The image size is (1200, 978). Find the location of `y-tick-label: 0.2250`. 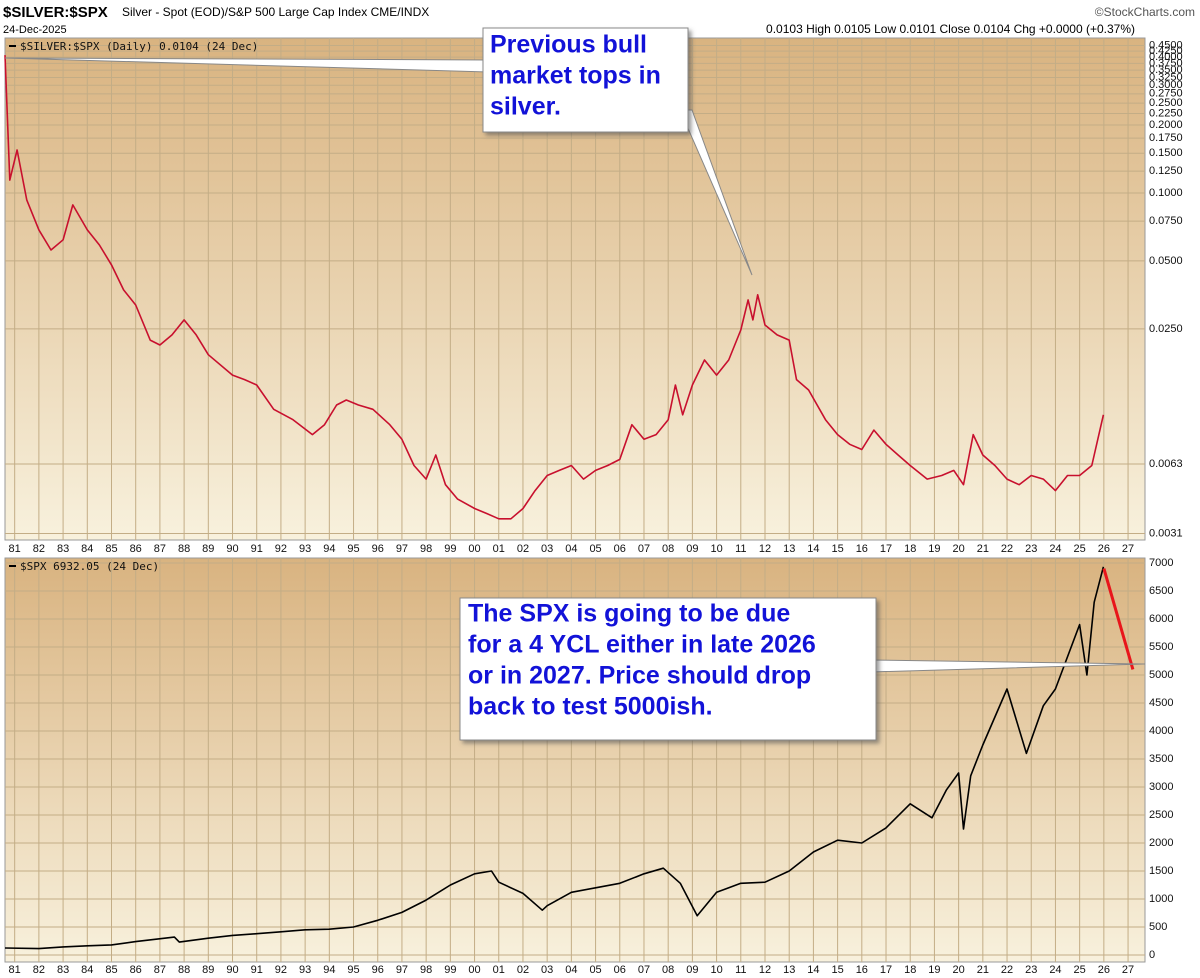

y-tick-label: 0.2250 is located at coordinates (1166, 113).